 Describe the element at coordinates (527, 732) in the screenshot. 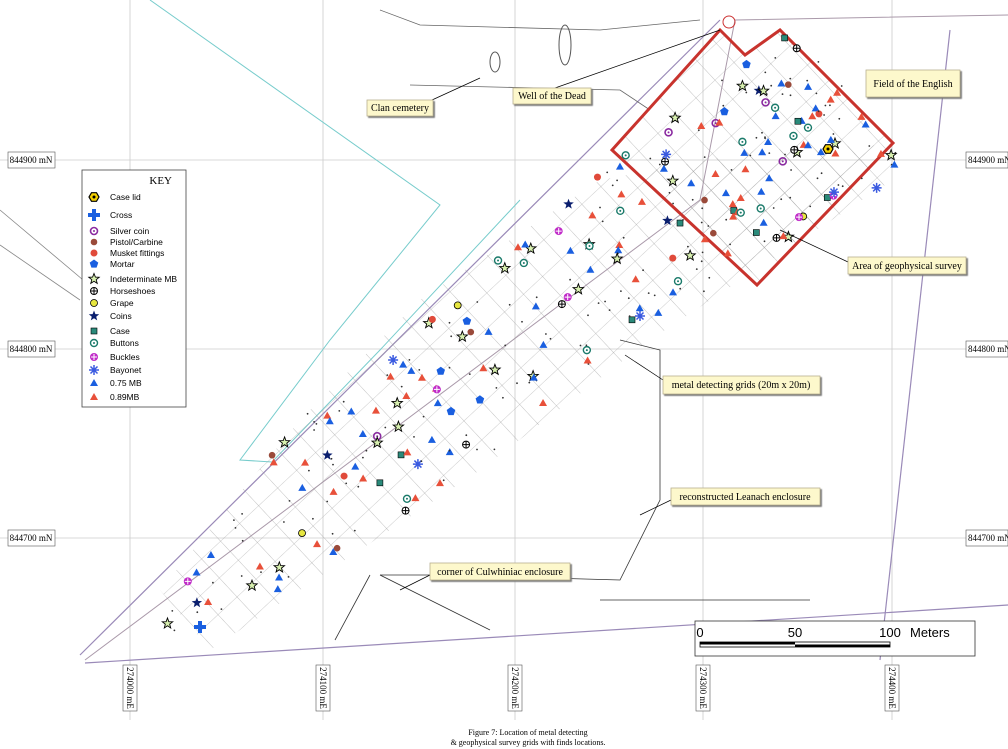

I see `caption: Figure 7: Location of metal detecting` at that location.